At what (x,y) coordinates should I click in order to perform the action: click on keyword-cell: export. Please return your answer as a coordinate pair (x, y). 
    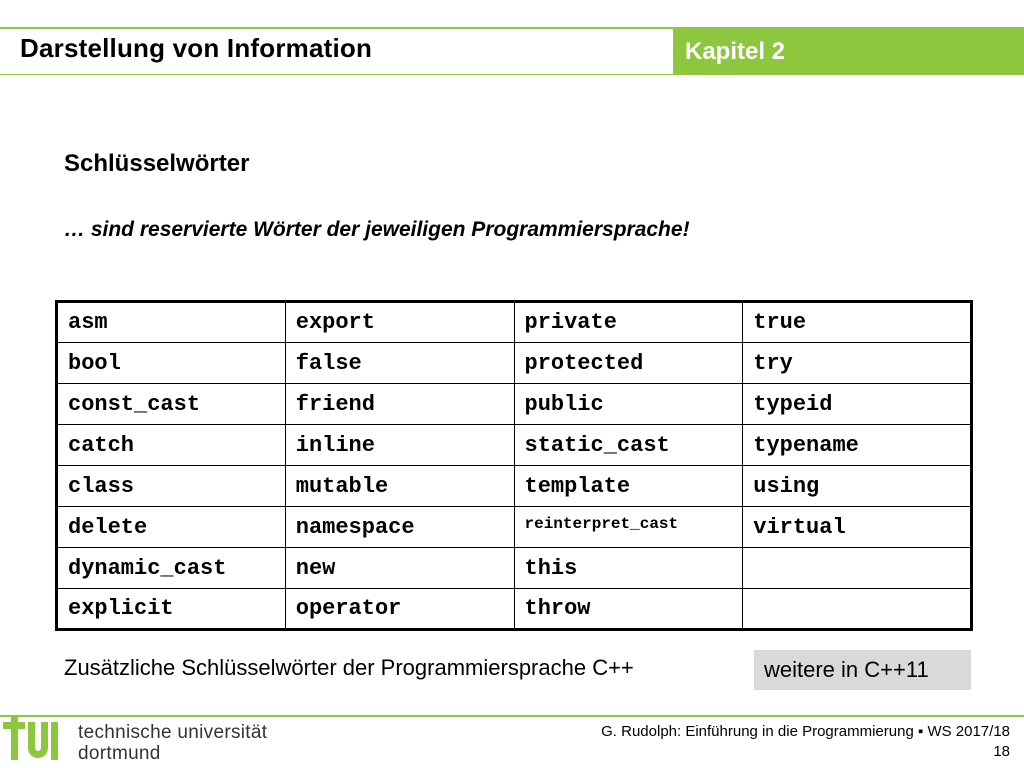
    Looking at the image, I should click on (399, 322).